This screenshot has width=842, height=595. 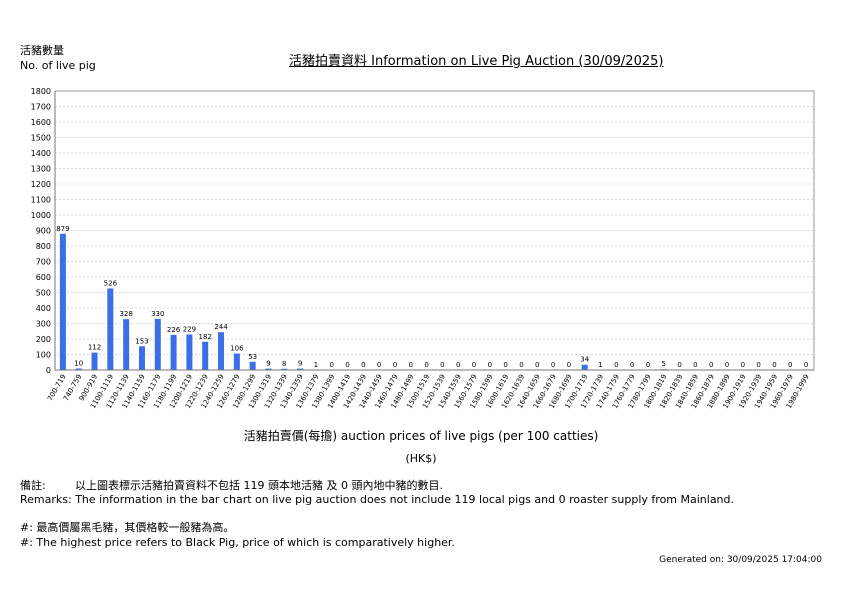 What do you see at coordinates (78, 363) in the screenshot?
I see `bar-value-label: 10` at bounding box center [78, 363].